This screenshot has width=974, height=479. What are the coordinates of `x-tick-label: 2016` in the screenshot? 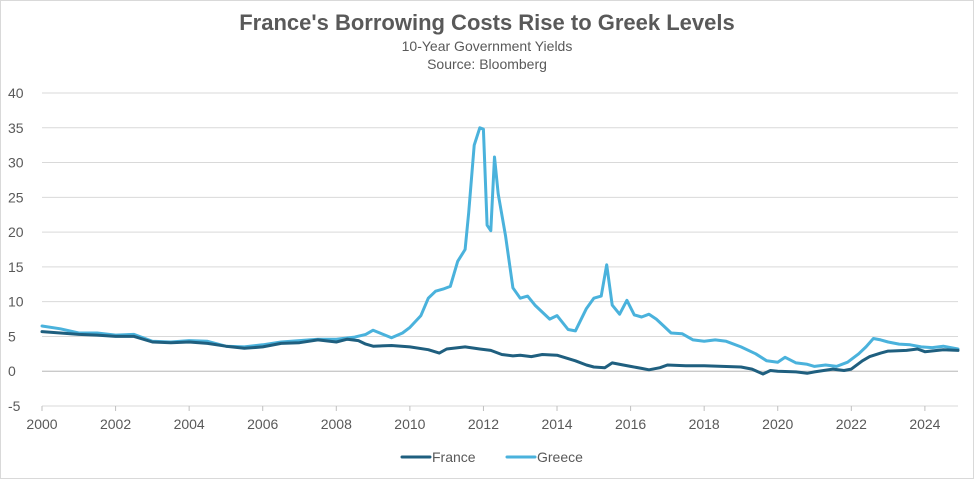 It's located at (630, 424).